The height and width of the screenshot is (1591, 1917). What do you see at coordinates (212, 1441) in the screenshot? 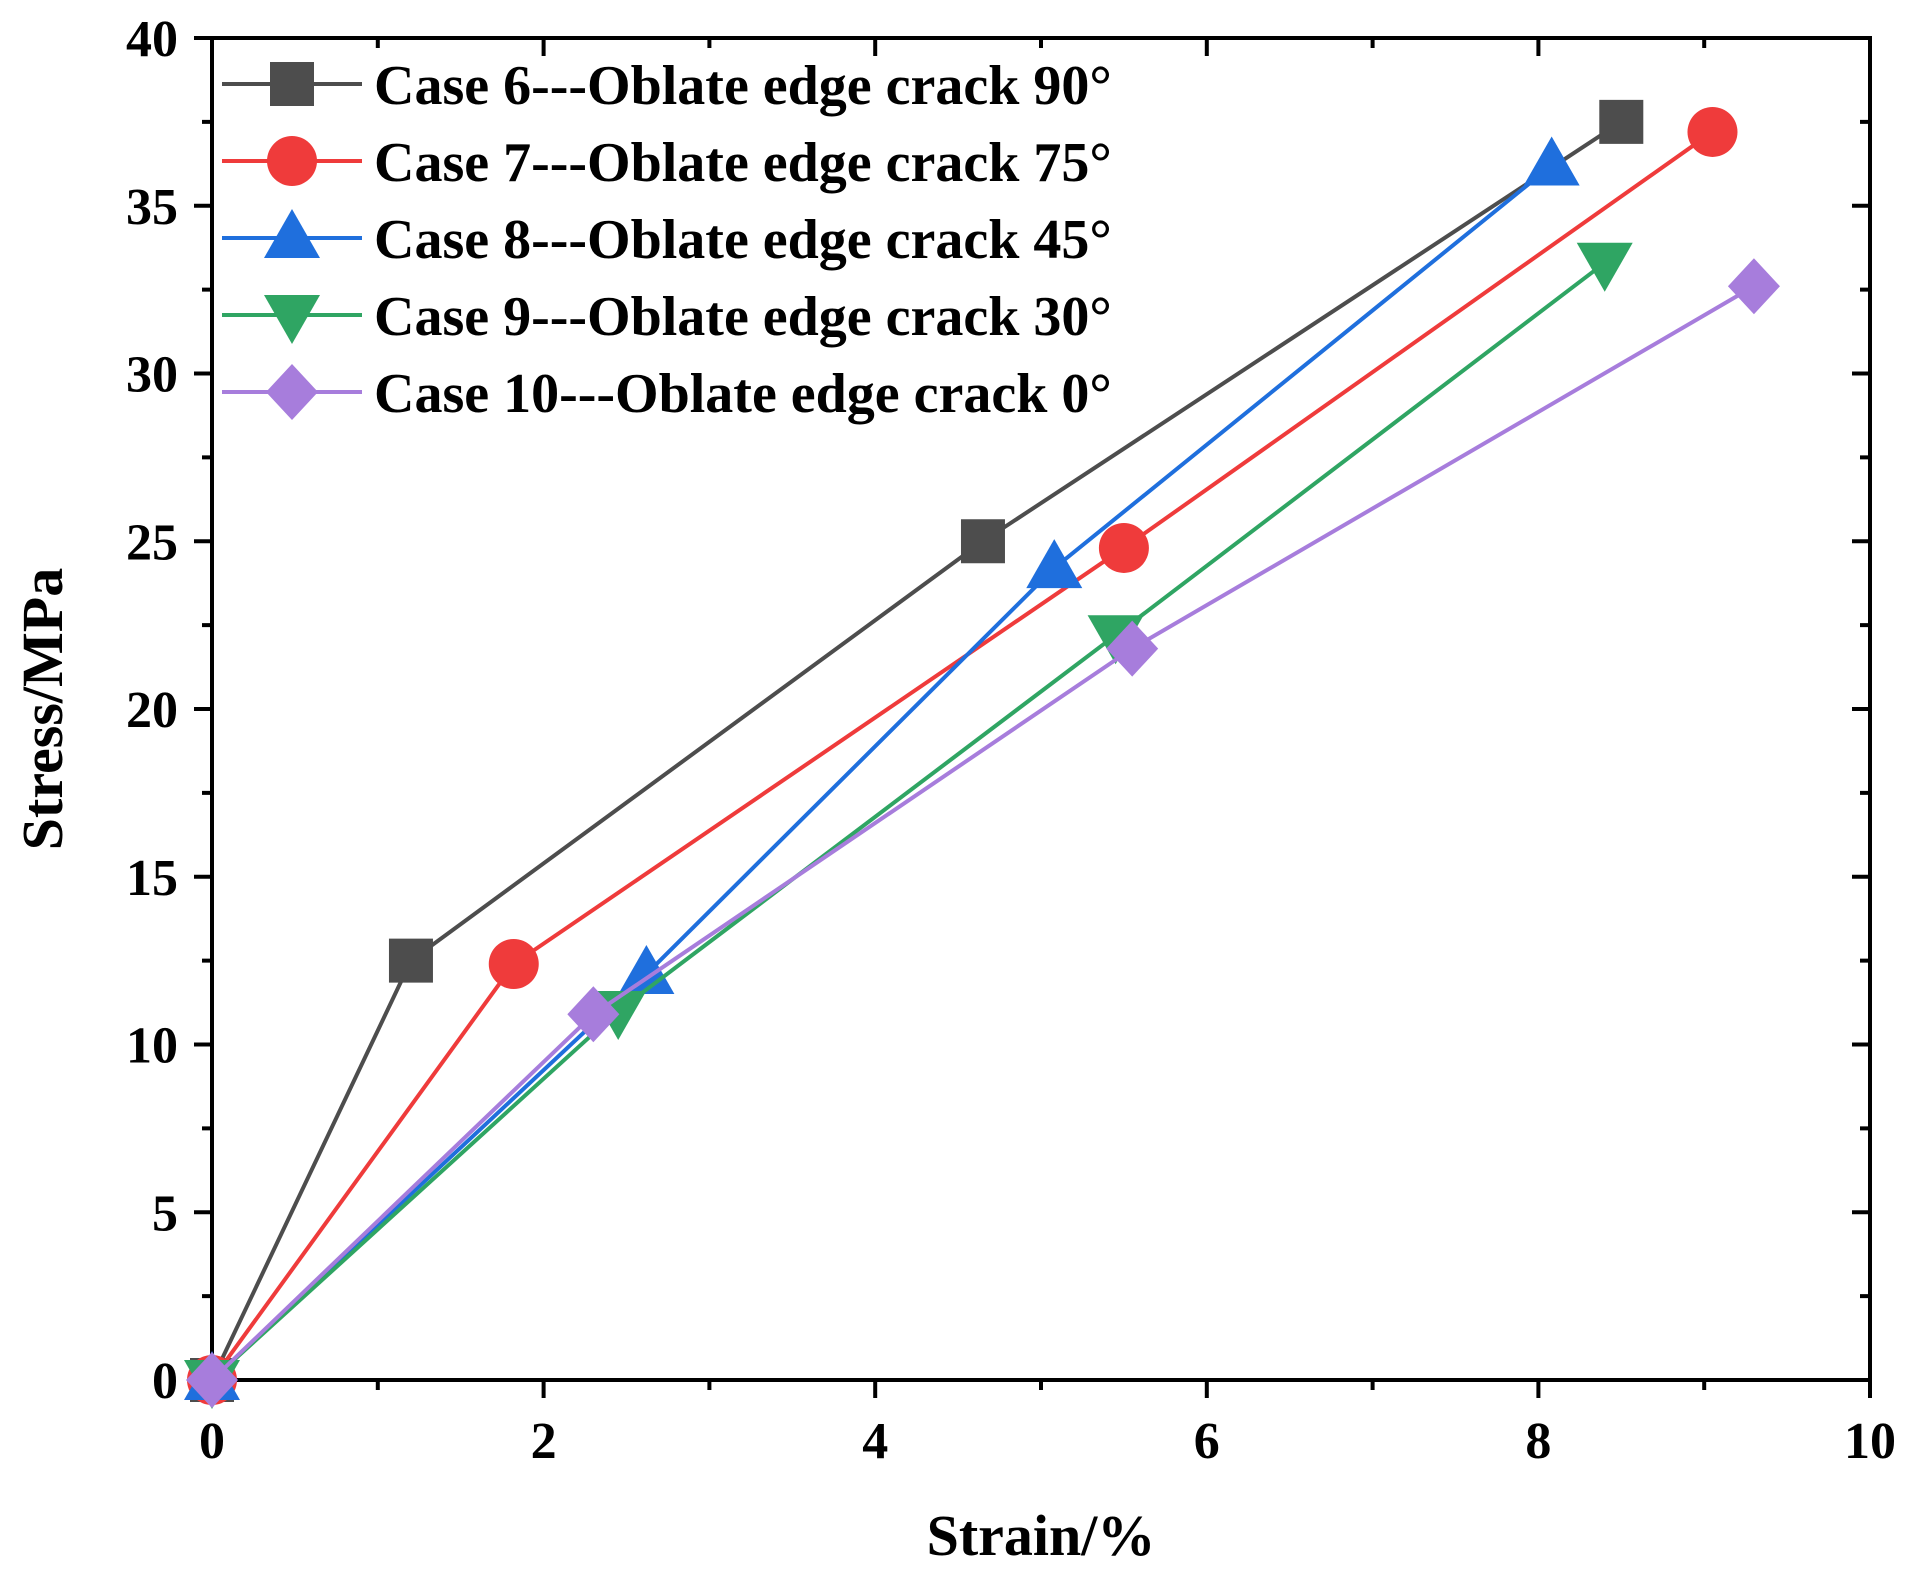
I see `x-tick-label: 0` at bounding box center [212, 1441].